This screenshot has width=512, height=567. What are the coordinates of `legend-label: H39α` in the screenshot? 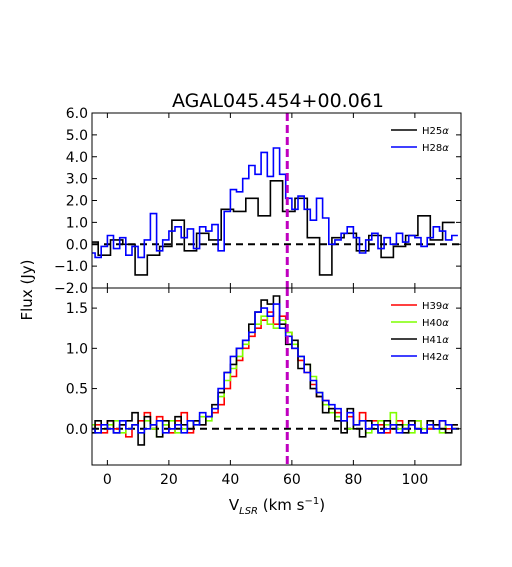 It's located at (435, 306).